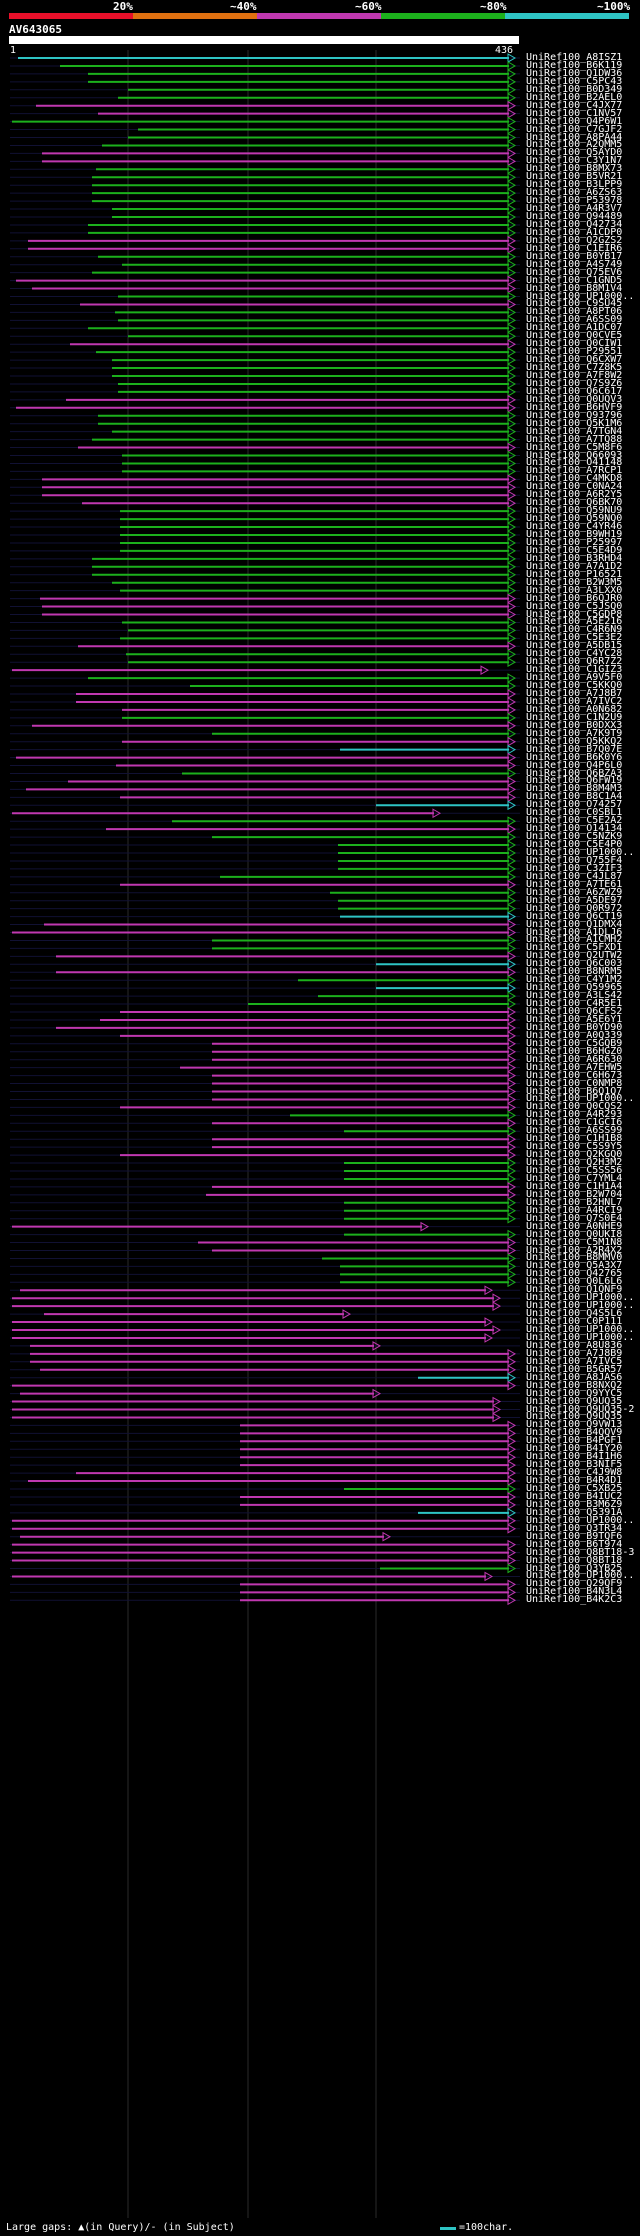 The width and height of the screenshot is (640, 2236). What do you see at coordinates (574, 1147) in the screenshot?
I see `hit-label: UniRef100_C5S9Y5` at bounding box center [574, 1147].